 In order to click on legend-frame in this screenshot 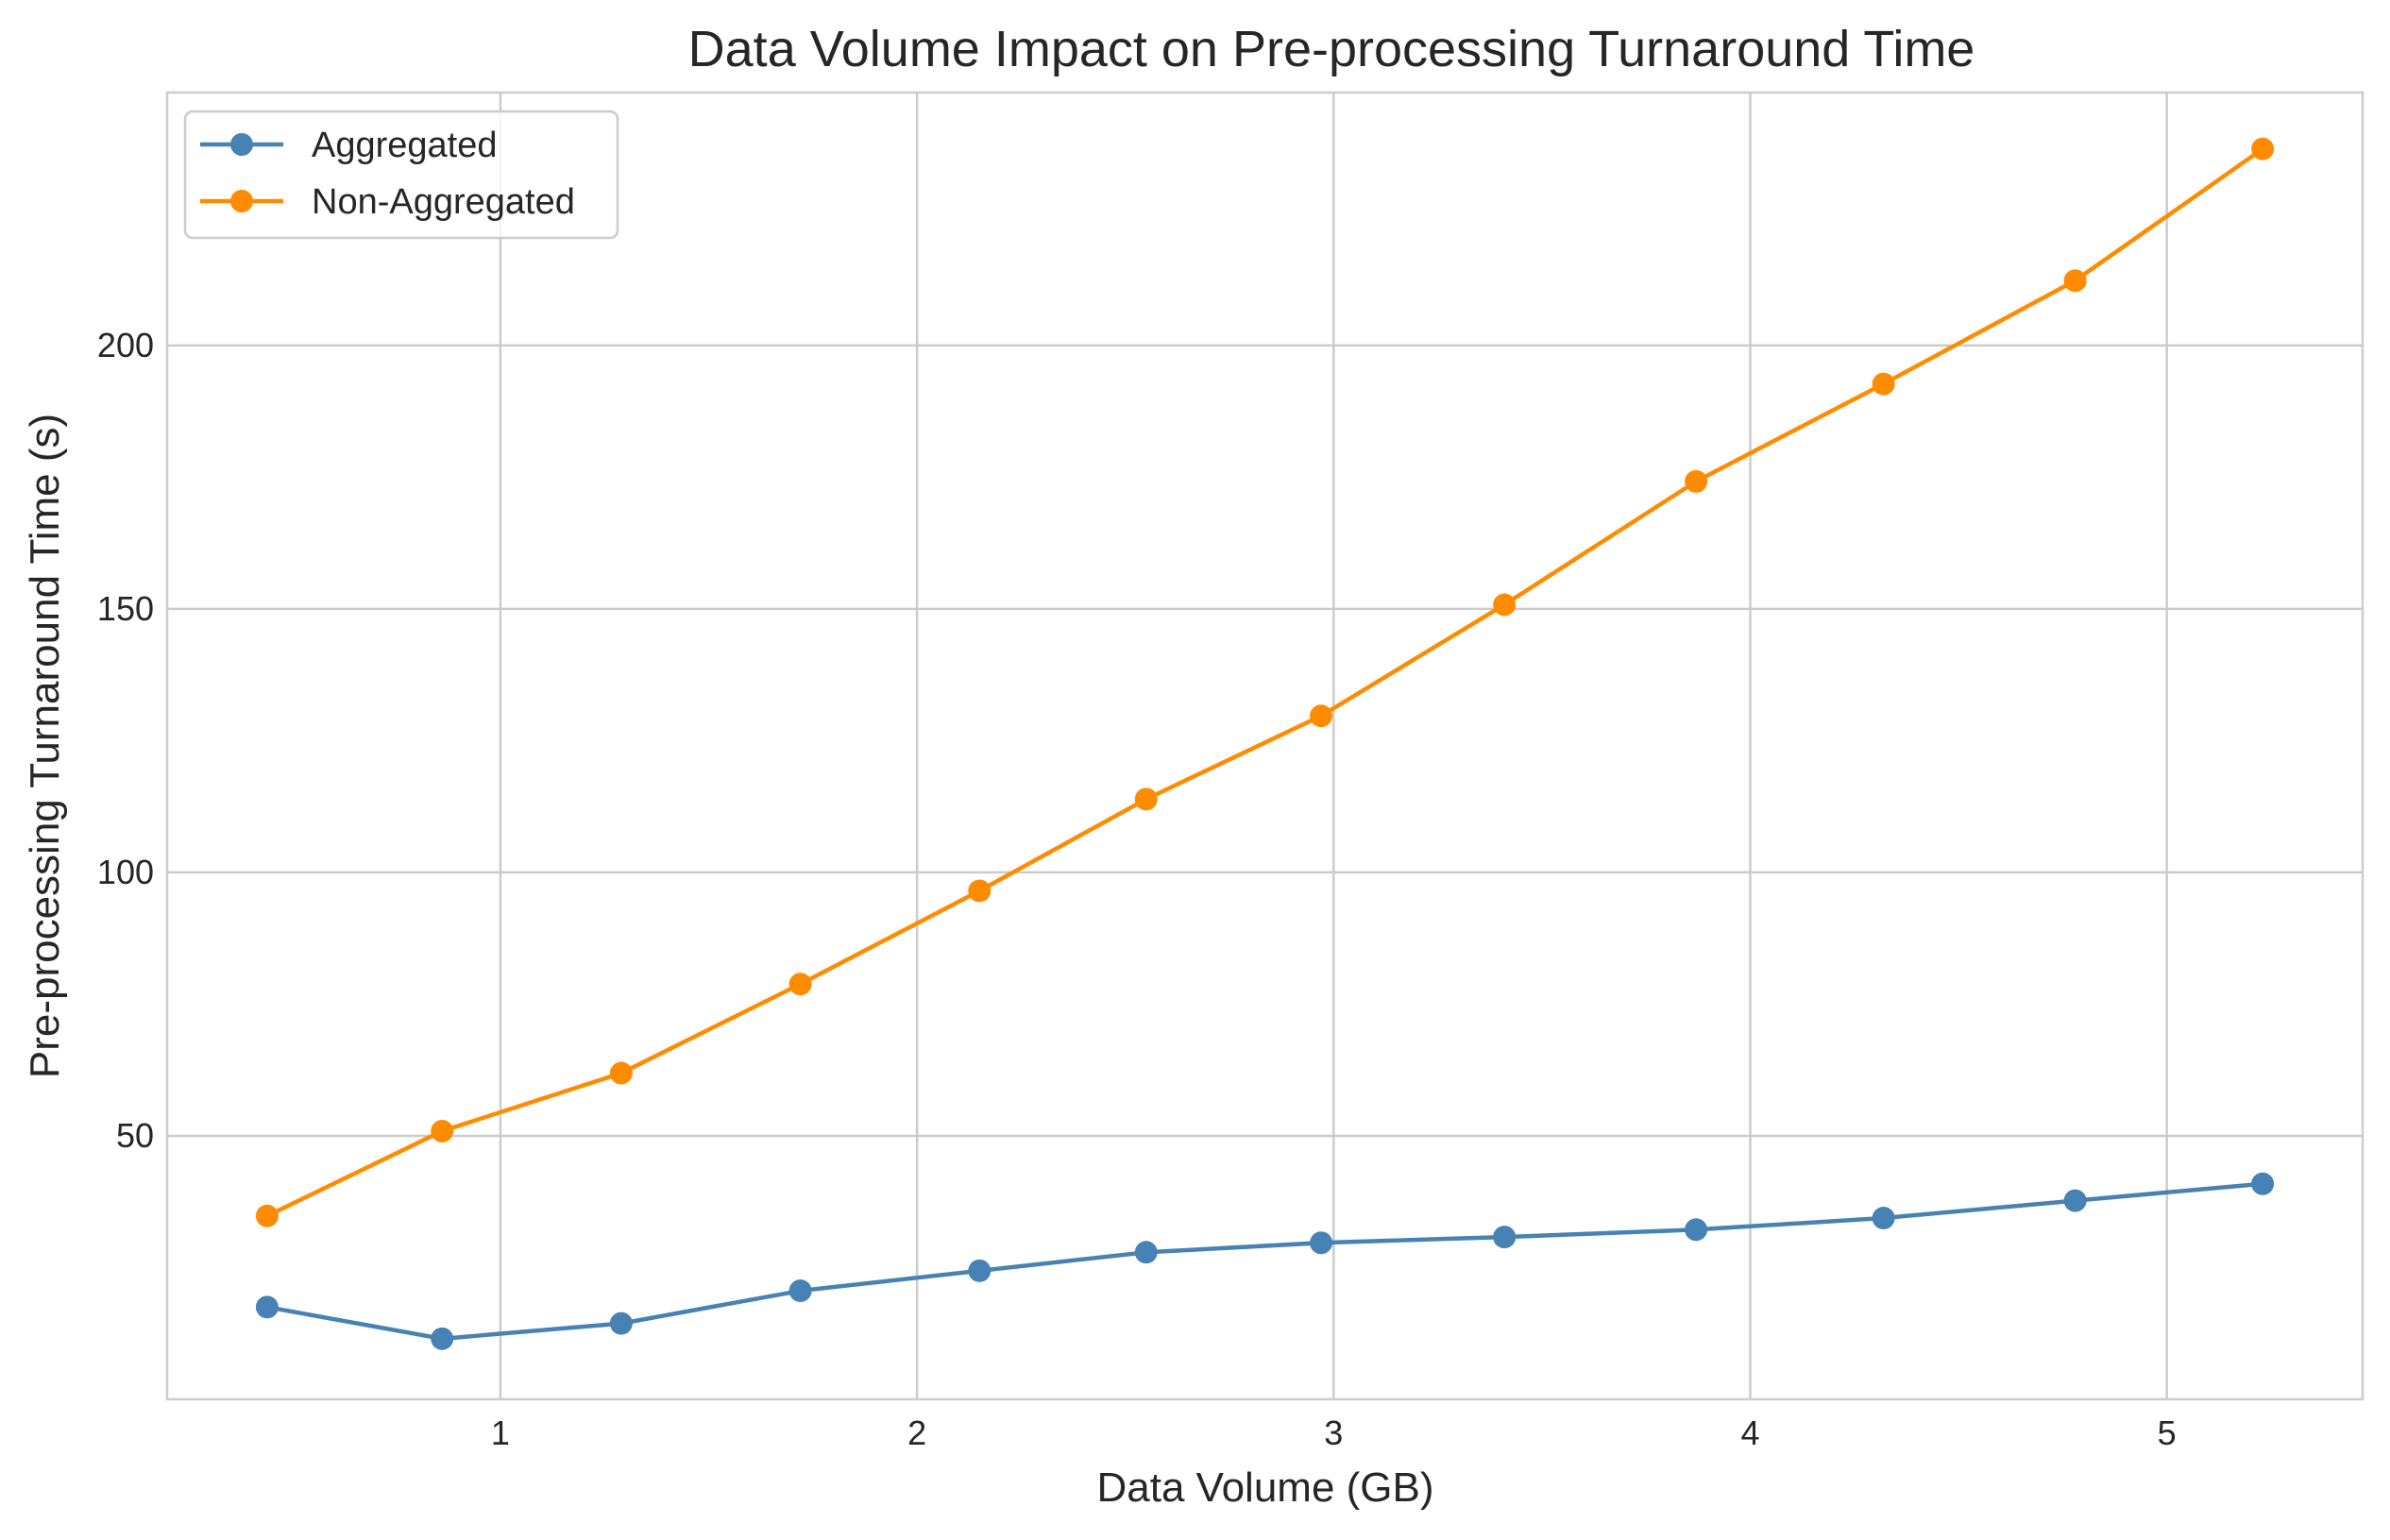, I will do `click(401, 175)`.